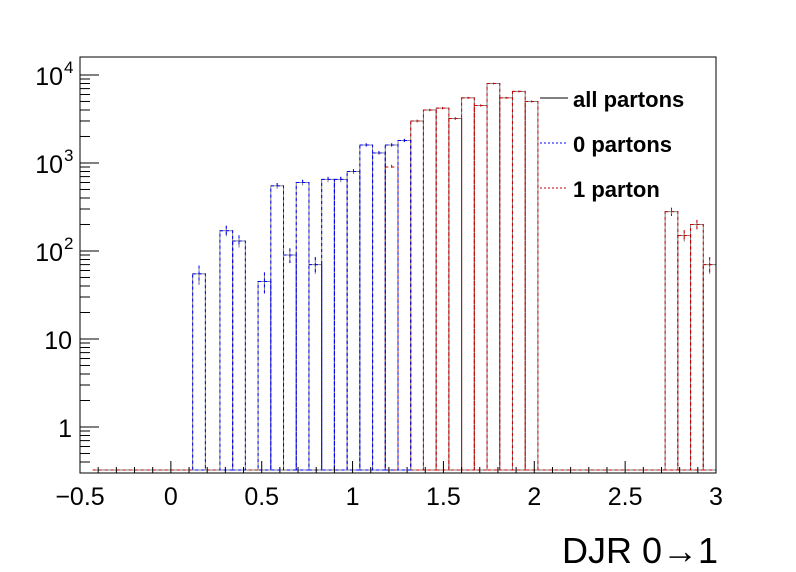  Describe the element at coordinates (616, 189) in the screenshot. I see `legend-label-1-parton: 1 parton` at that location.